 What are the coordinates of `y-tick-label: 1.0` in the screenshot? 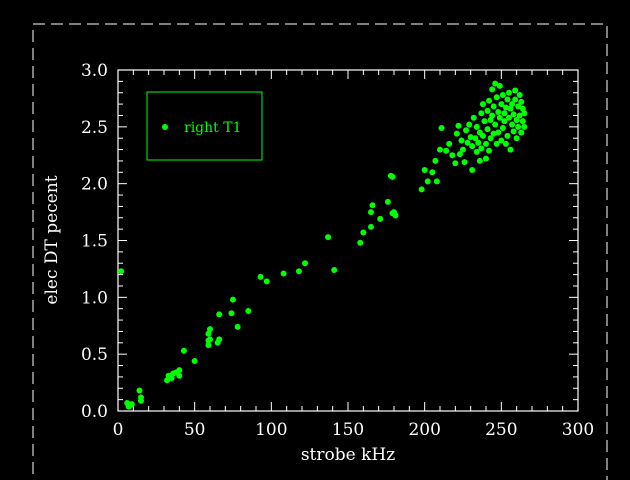 It's located at (94, 298).